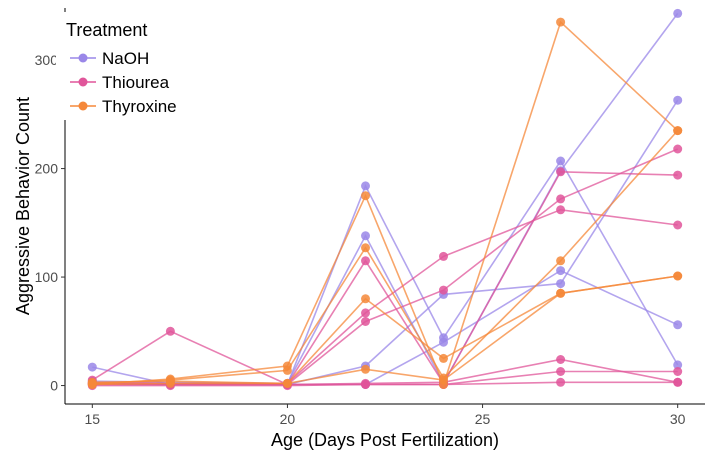 The height and width of the screenshot is (463, 717). What do you see at coordinates (385, 415) in the screenshot?
I see `x-axis-ticks: 15 20 25 30` at bounding box center [385, 415].